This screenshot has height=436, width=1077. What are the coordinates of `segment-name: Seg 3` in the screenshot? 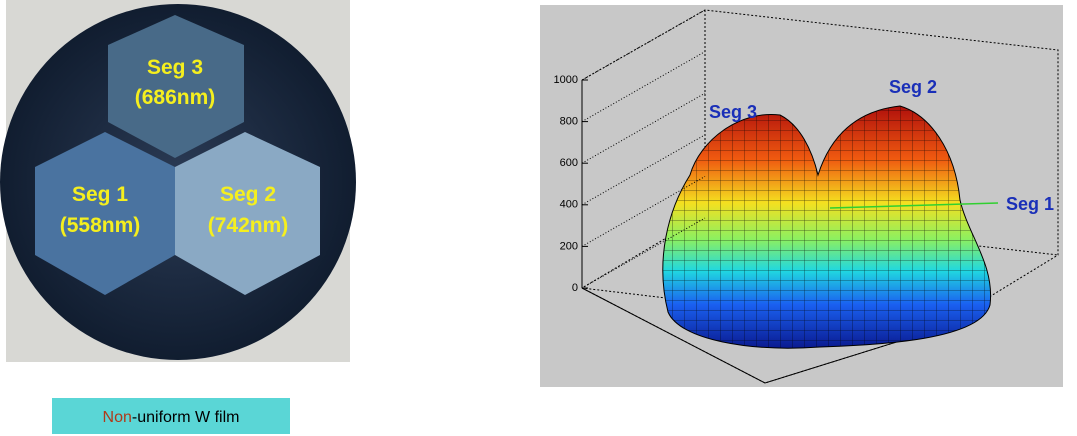 It's located at (175, 67).